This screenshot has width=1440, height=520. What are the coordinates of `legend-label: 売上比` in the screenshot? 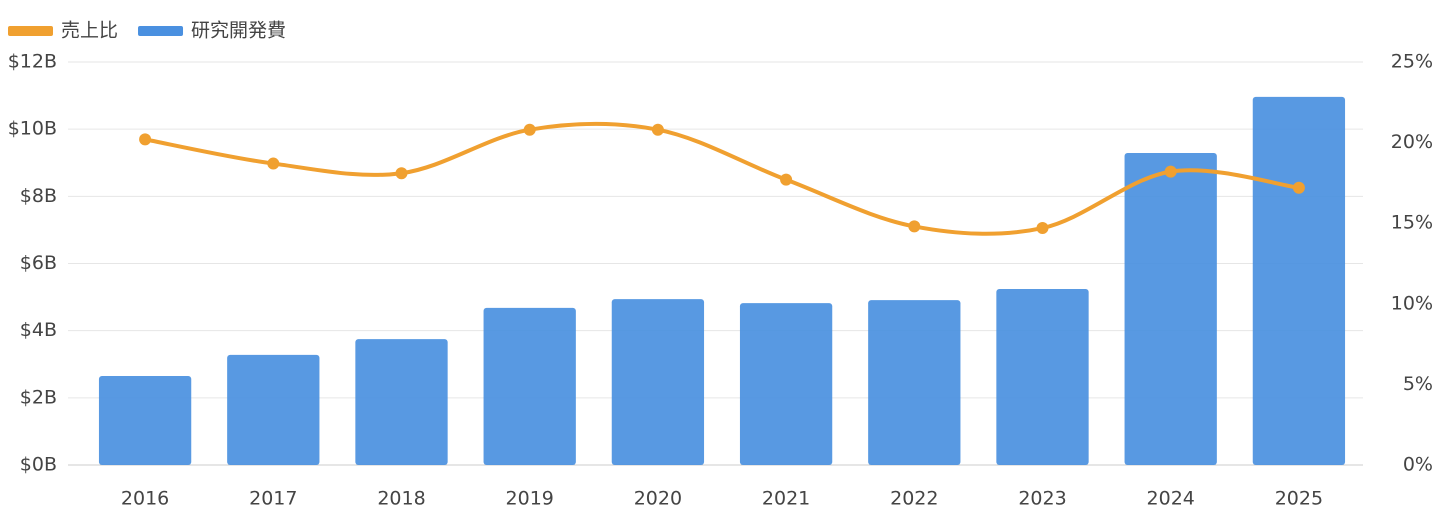 It's located at (89, 31).